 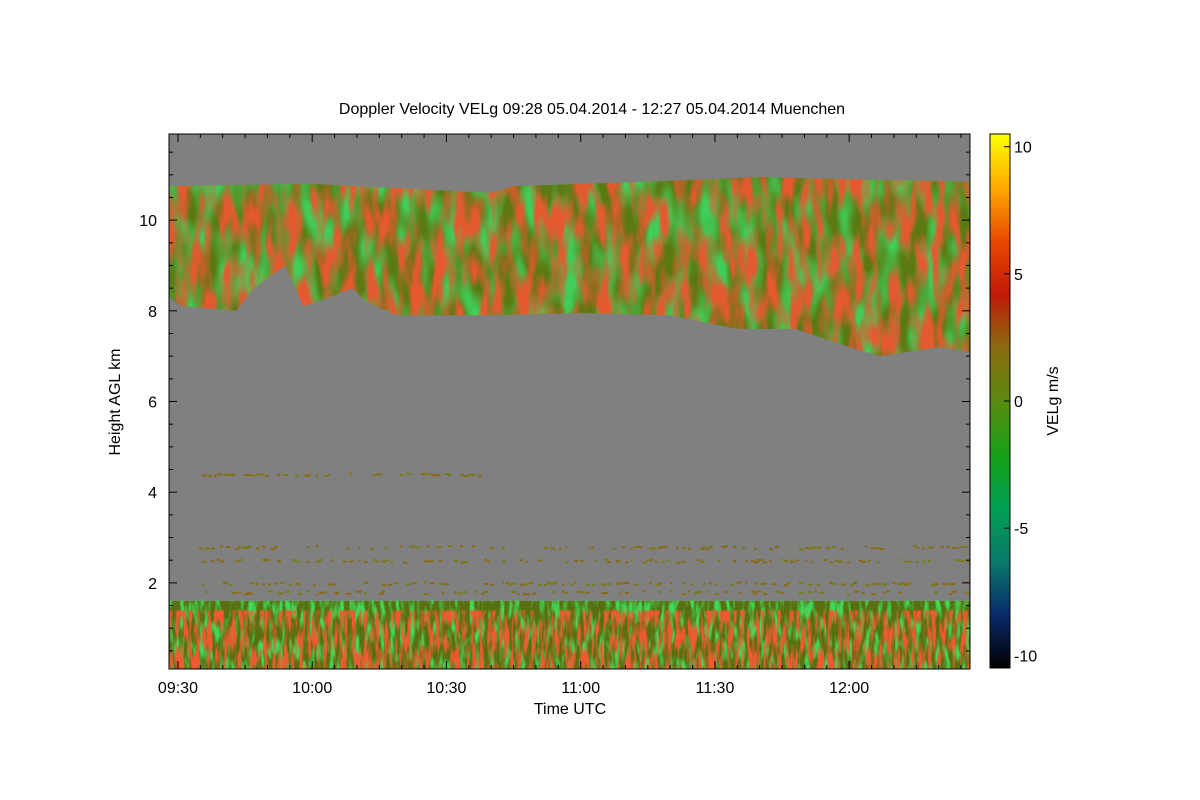 I want to click on x-tick-label: 09:30, so click(x=178, y=688).